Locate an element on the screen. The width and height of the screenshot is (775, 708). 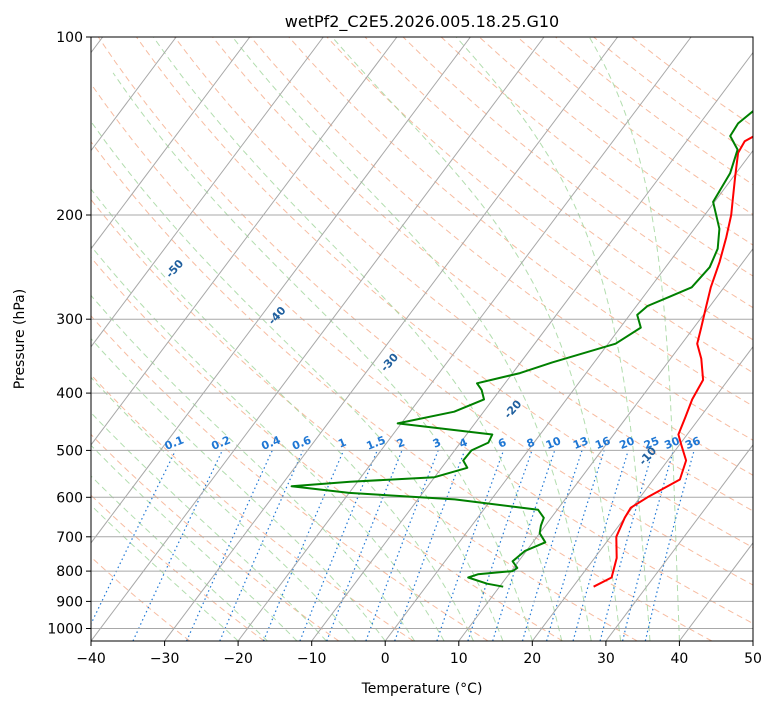
x-tick-label: −30 is located at coordinates (165, 659).